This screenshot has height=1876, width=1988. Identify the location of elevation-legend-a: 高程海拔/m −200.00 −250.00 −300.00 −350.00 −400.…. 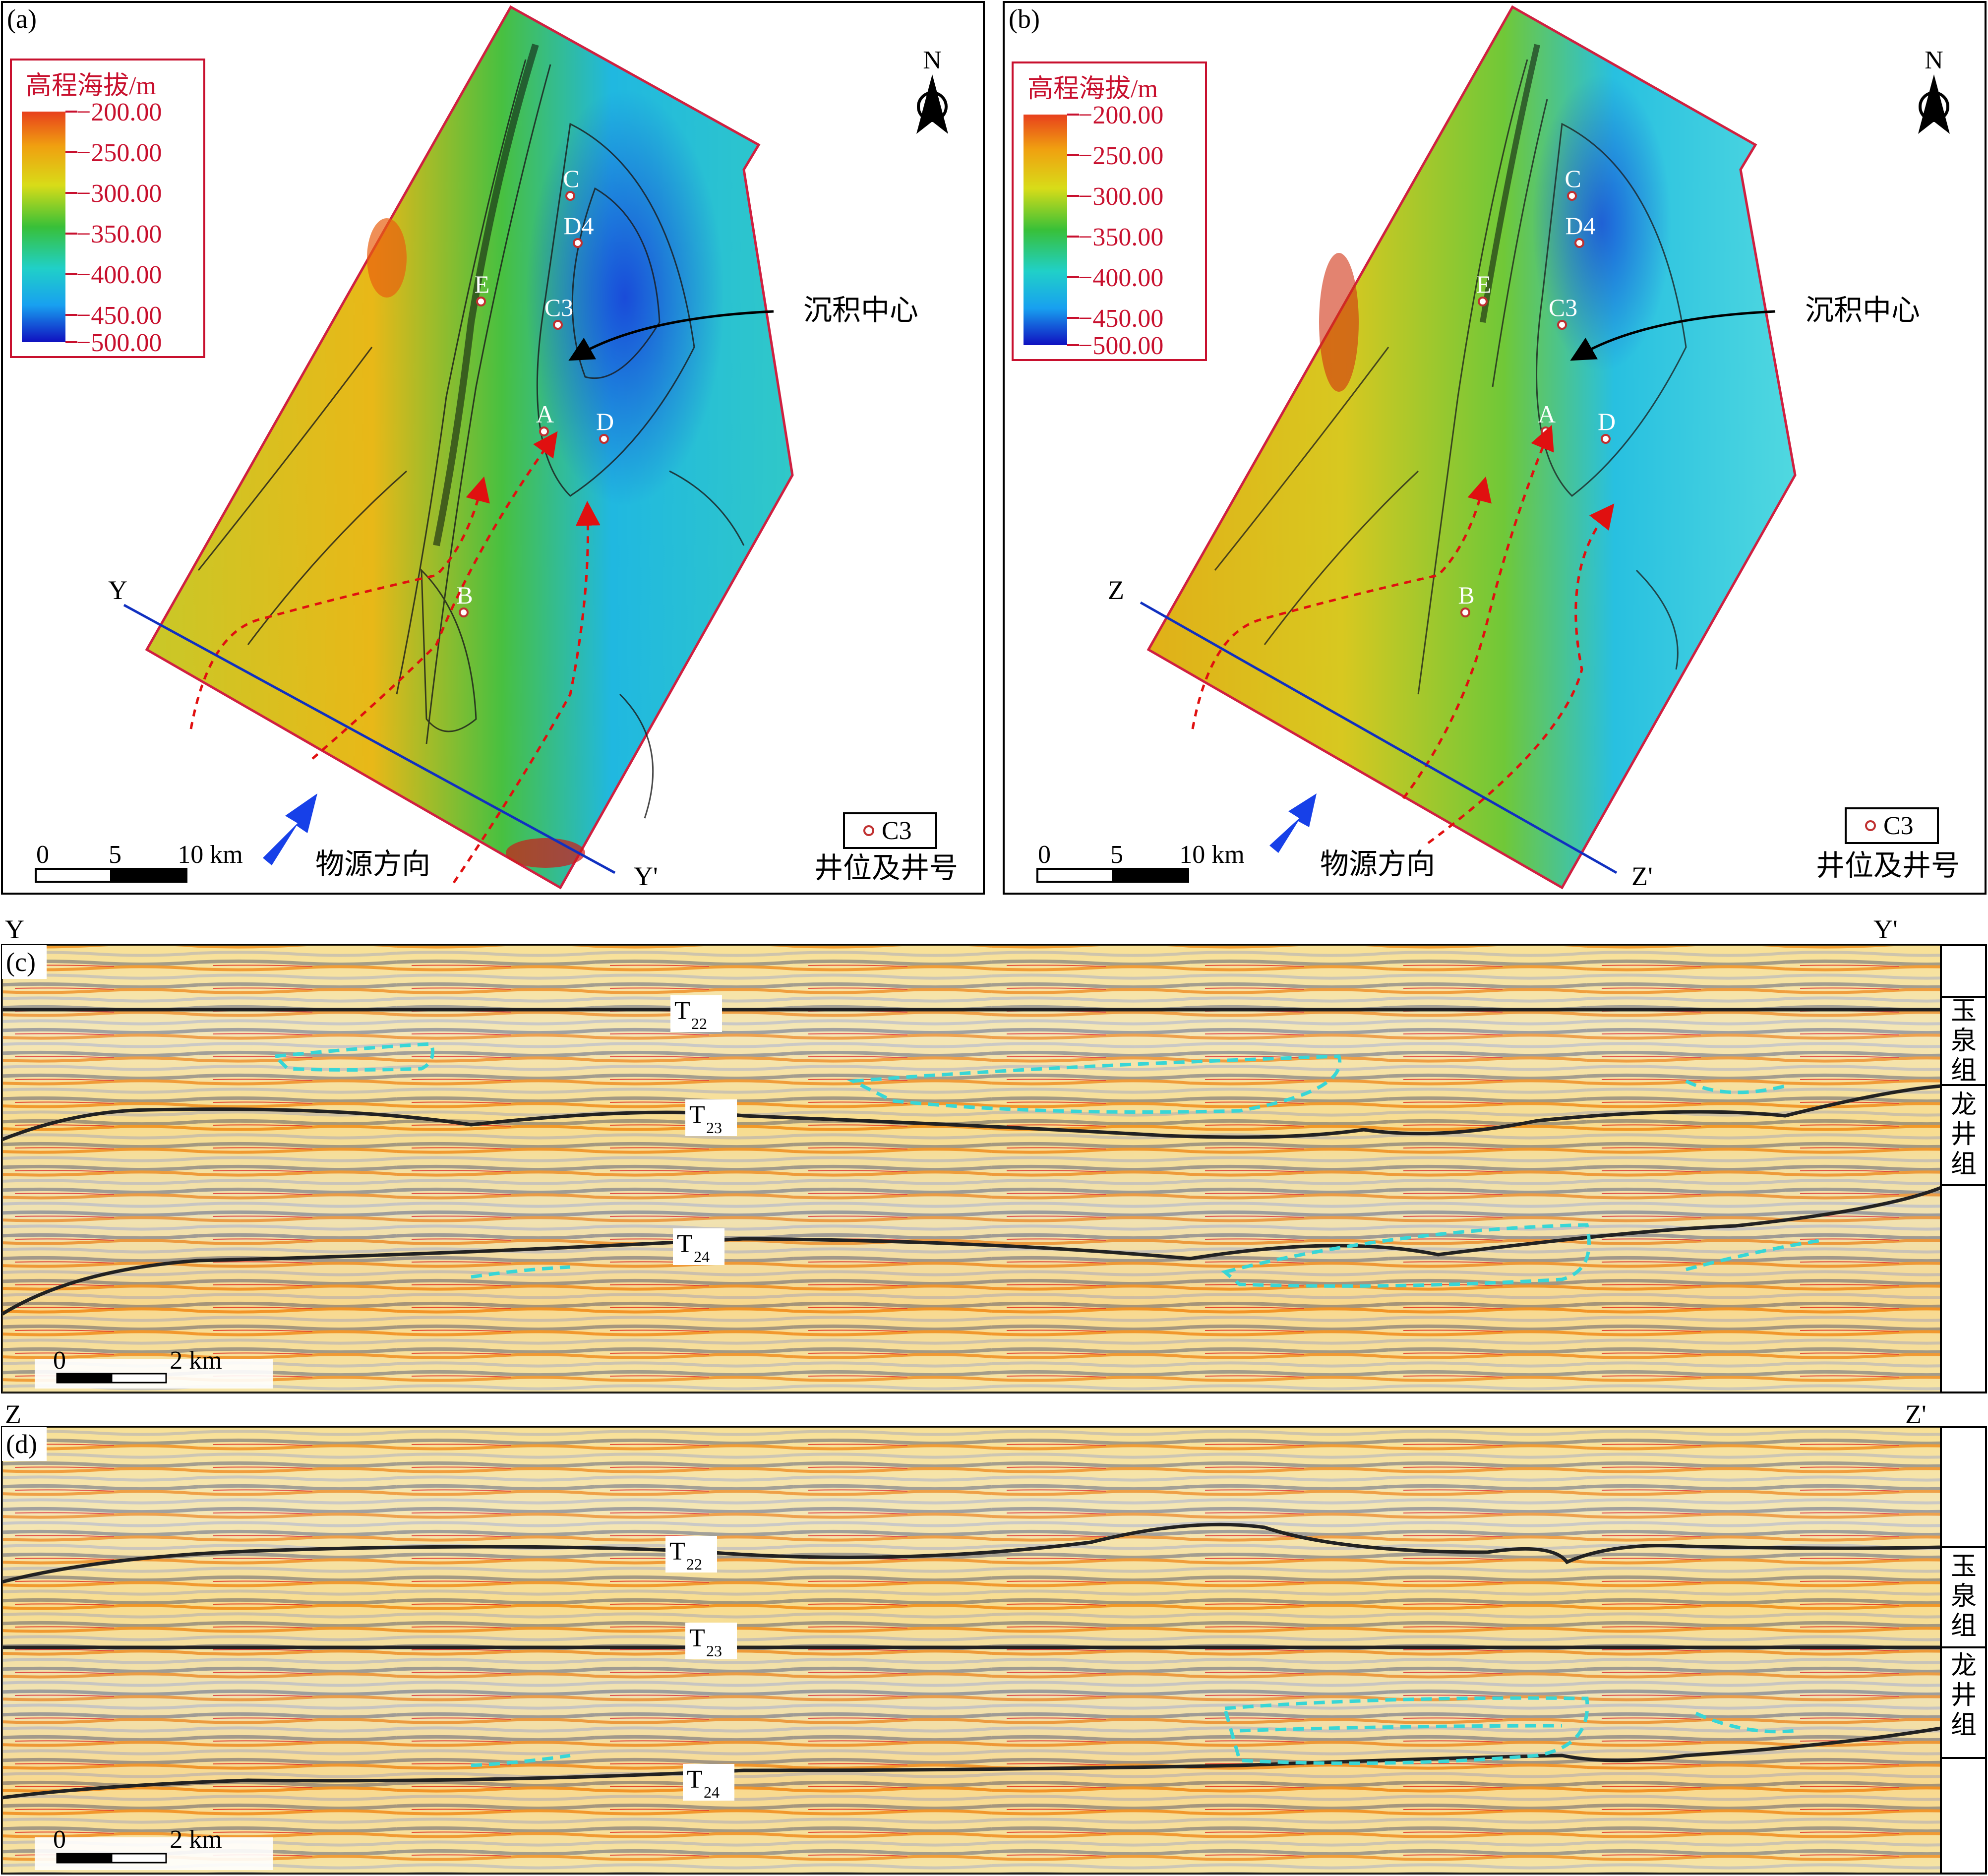
(107, 209).